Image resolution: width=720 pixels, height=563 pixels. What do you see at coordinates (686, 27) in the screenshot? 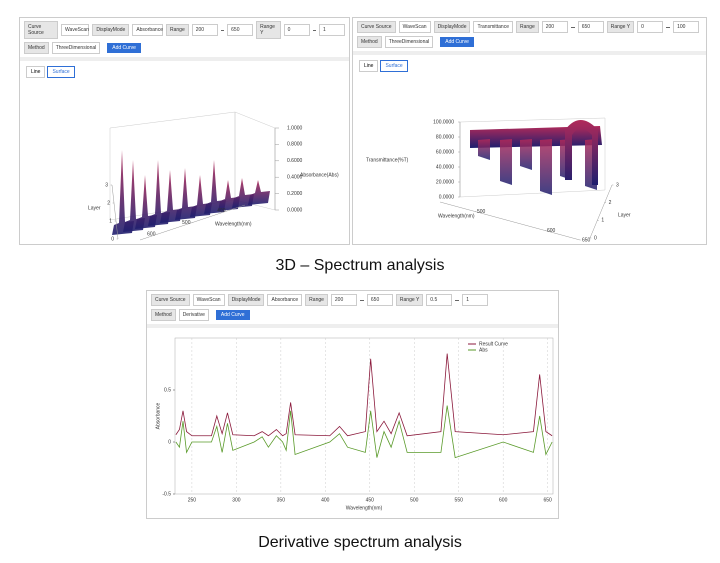
I see `control-value: 100` at bounding box center [686, 27].